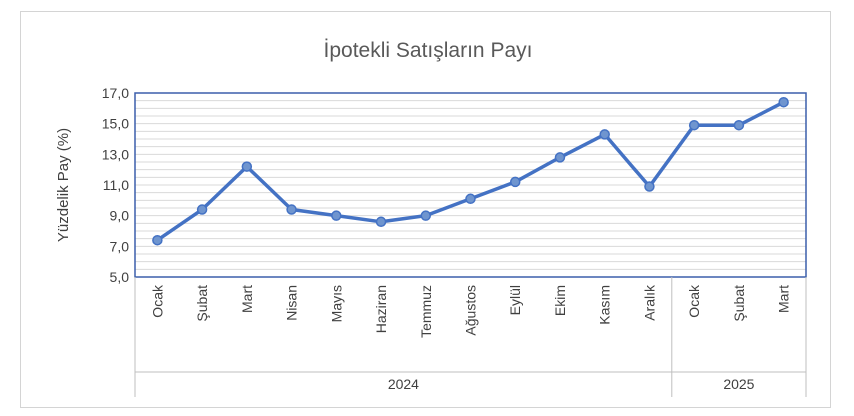 The width and height of the screenshot is (854, 416). I want to click on x-tick-label: Eylül, so click(515, 300).